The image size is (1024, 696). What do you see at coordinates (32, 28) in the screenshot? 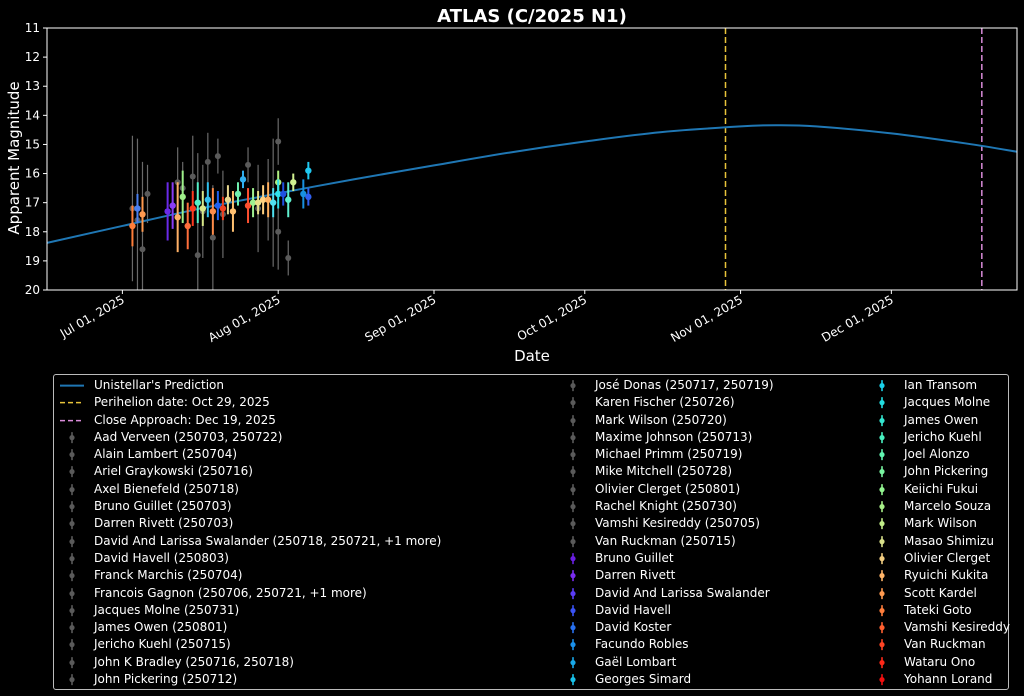
I see `y-tick-label: 11` at bounding box center [32, 28].